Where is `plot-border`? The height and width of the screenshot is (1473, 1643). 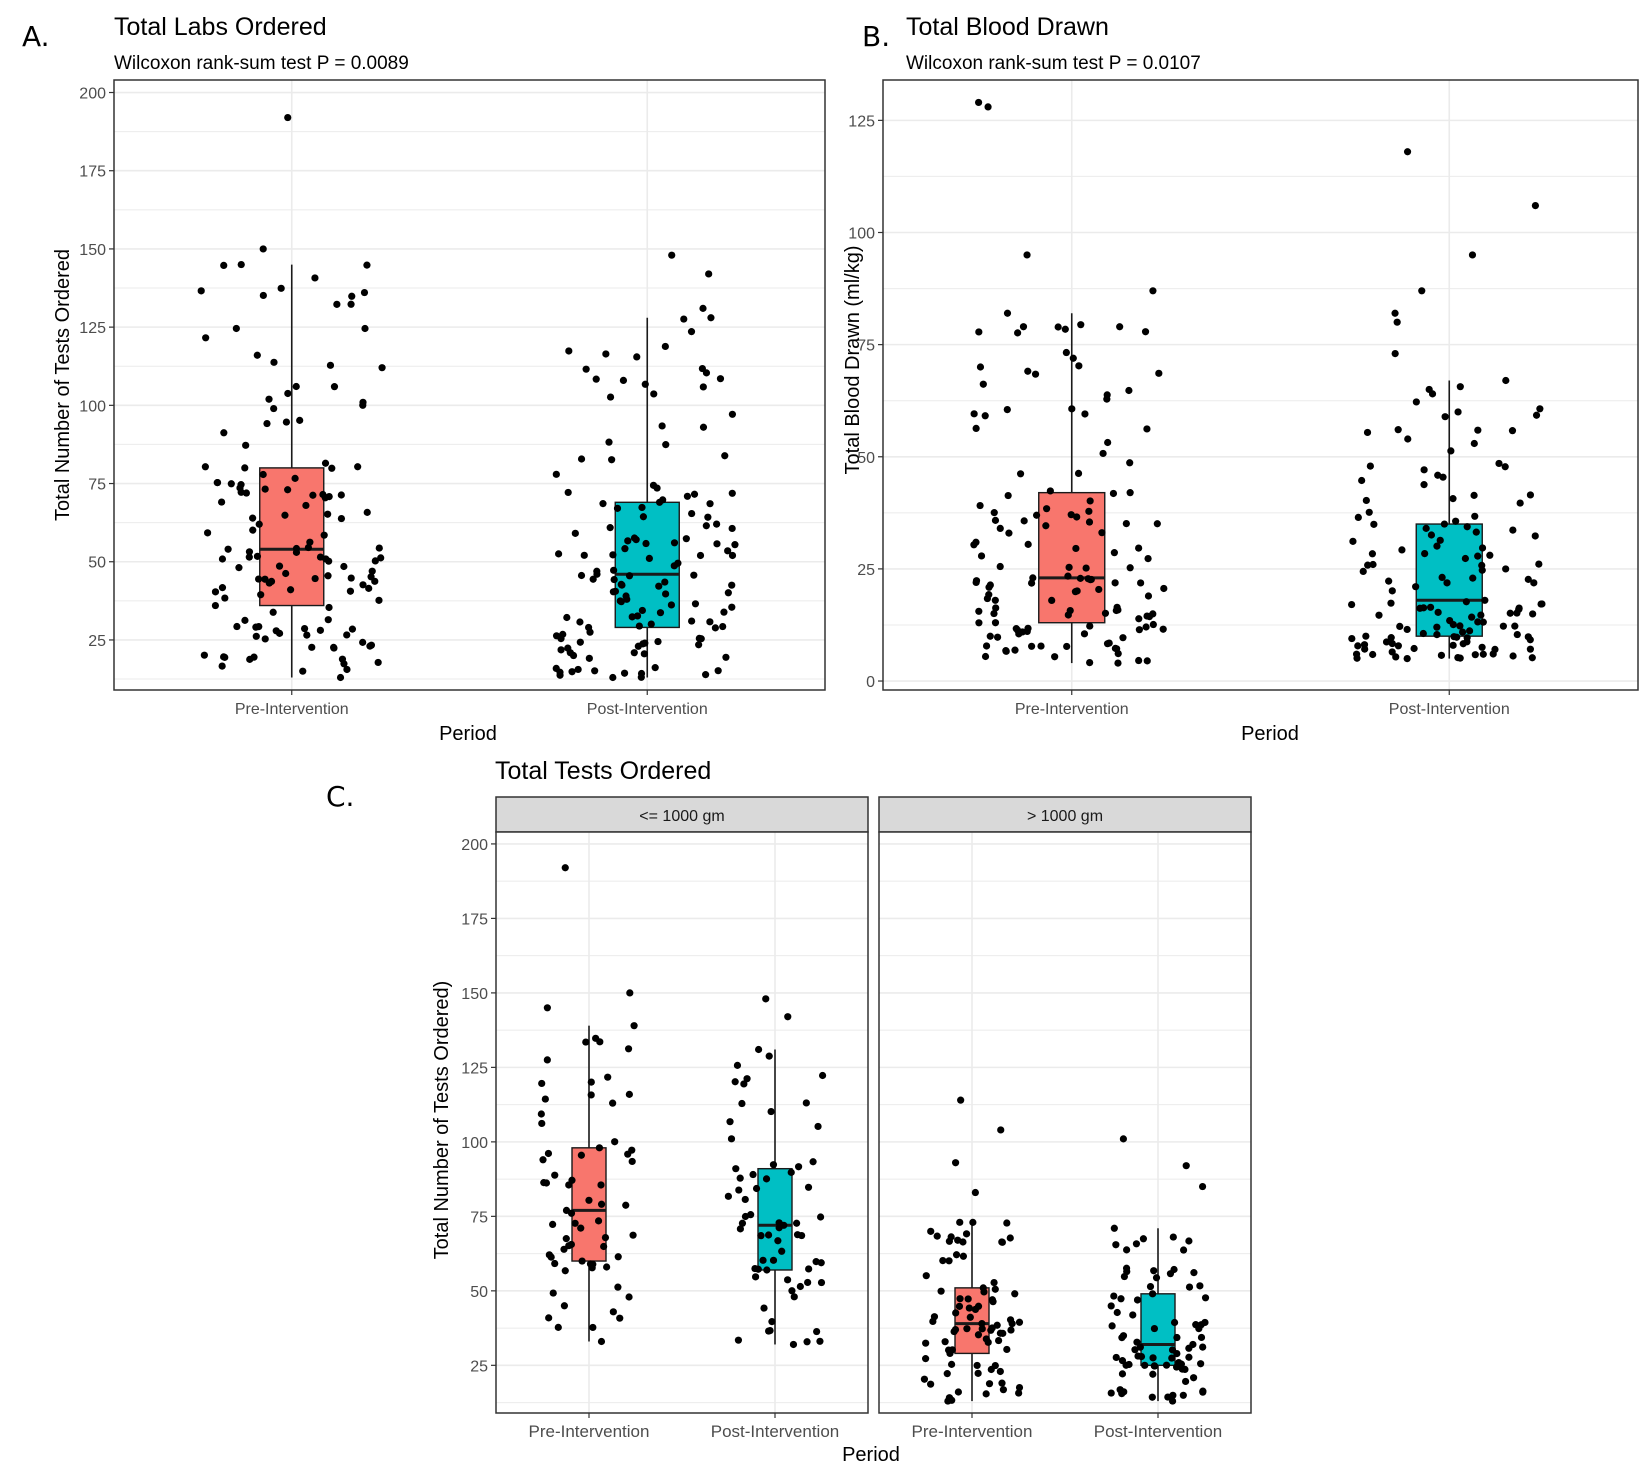
plot-border is located at coordinates (682, 1122).